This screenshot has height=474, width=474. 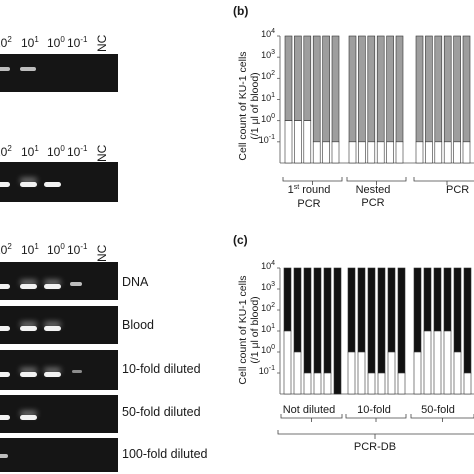 I want to click on gel-image-10-fold, so click(x=59, y=370).